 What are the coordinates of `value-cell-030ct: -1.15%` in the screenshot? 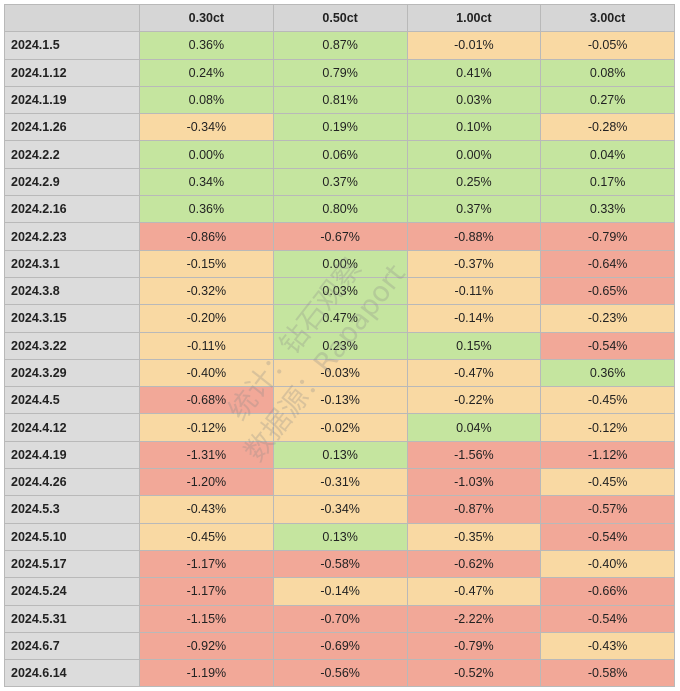 It's located at (206, 618).